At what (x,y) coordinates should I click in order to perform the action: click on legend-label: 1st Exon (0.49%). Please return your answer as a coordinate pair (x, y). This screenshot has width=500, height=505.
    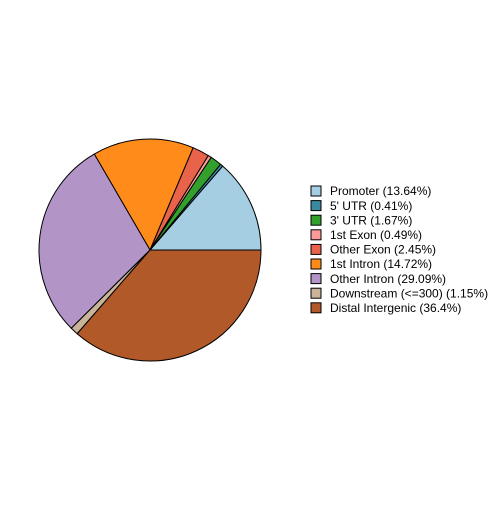
    Looking at the image, I should click on (376, 235).